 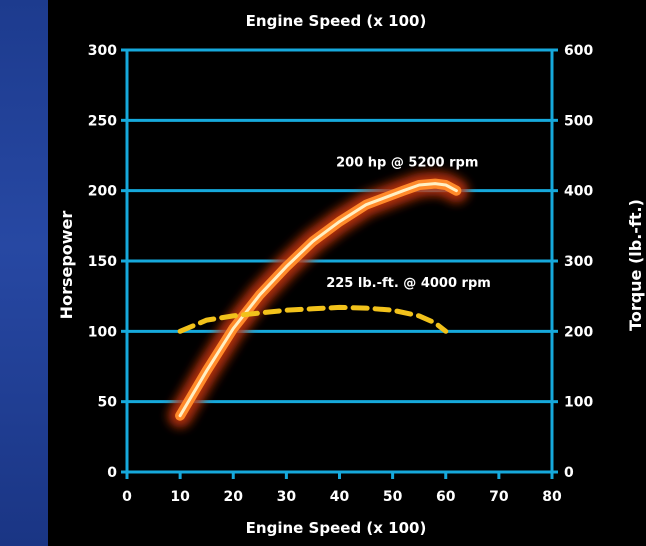 I want to click on y2-tick-label: 200, so click(x=578, y=332).